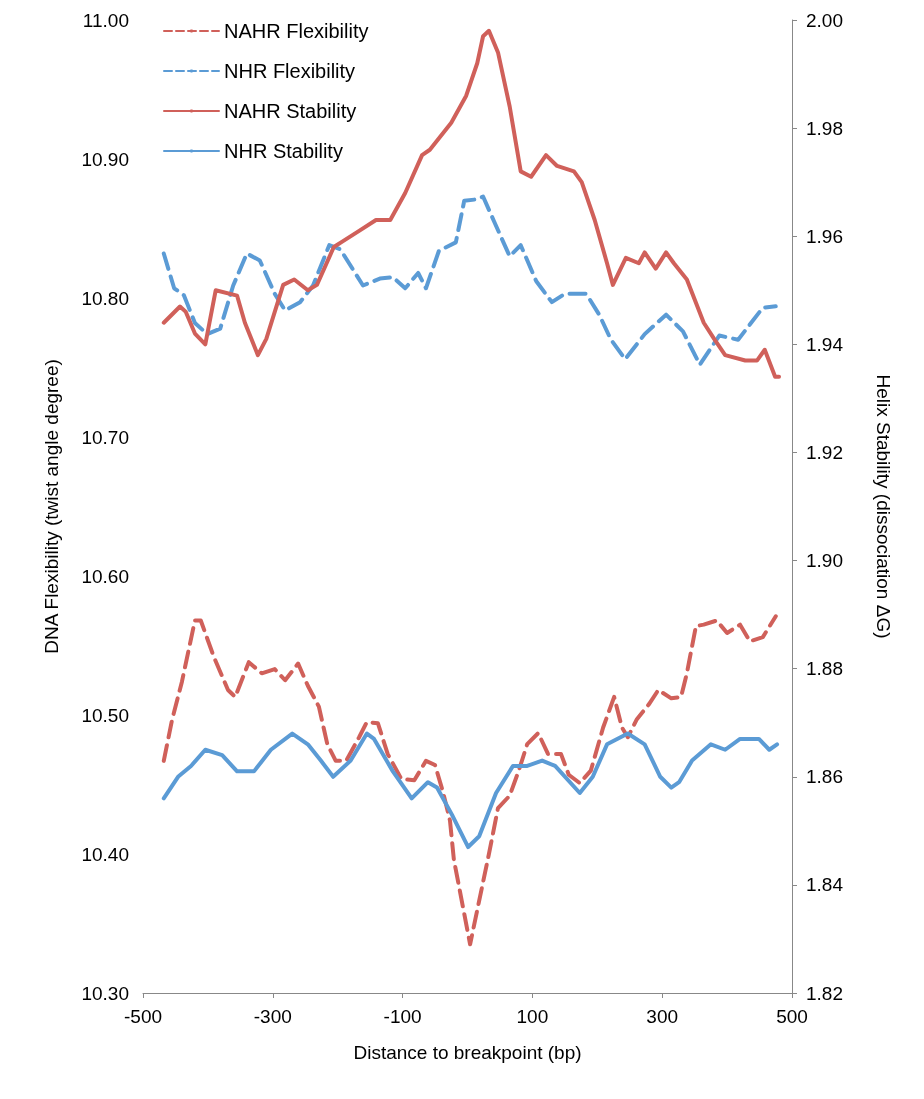 Image resolution: width=924 pixels, height=1099 pixels. I want to click on y-axis-title: DNA Flexibility (twist angle degree), so click(51, 506).